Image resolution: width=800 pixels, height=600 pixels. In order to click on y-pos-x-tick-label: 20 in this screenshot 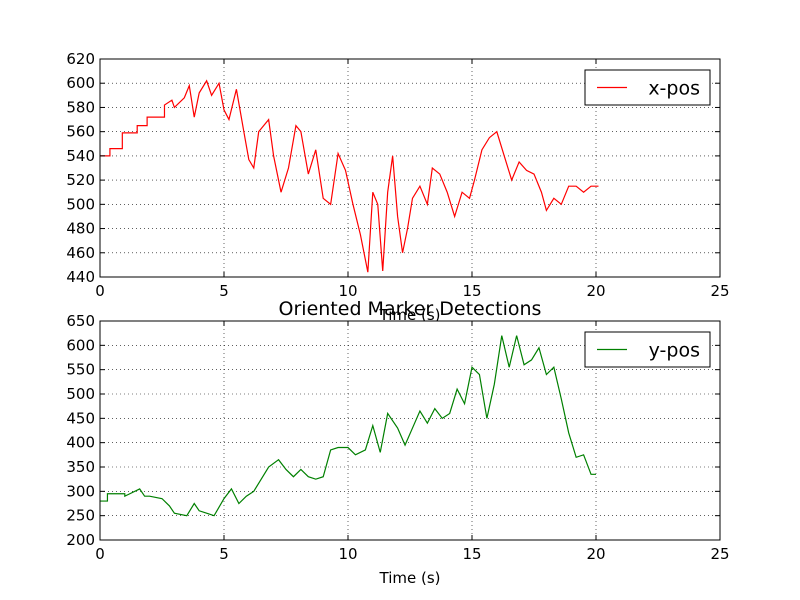, I will do `click(595, 554)`.